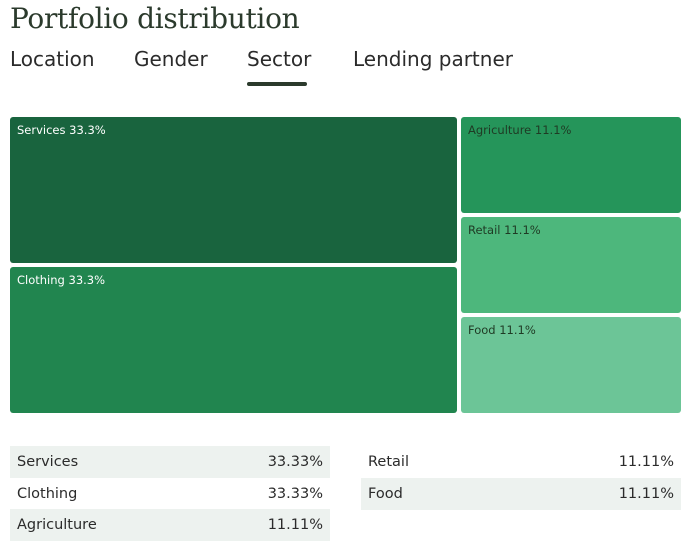 The image size is (692, 550). I want to click on table-row: Food 11.11%, so click(521, 494).